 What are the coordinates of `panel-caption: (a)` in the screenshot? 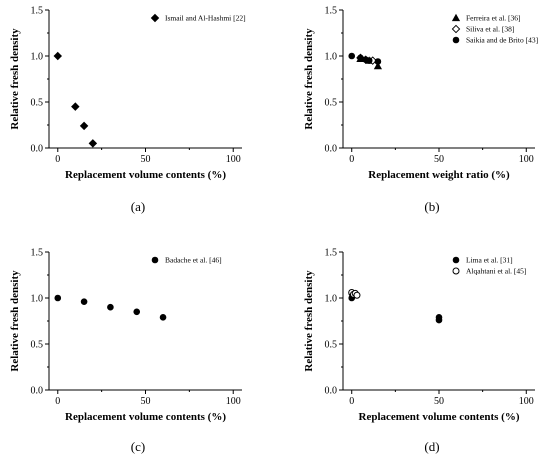 It's located at (138, 206).